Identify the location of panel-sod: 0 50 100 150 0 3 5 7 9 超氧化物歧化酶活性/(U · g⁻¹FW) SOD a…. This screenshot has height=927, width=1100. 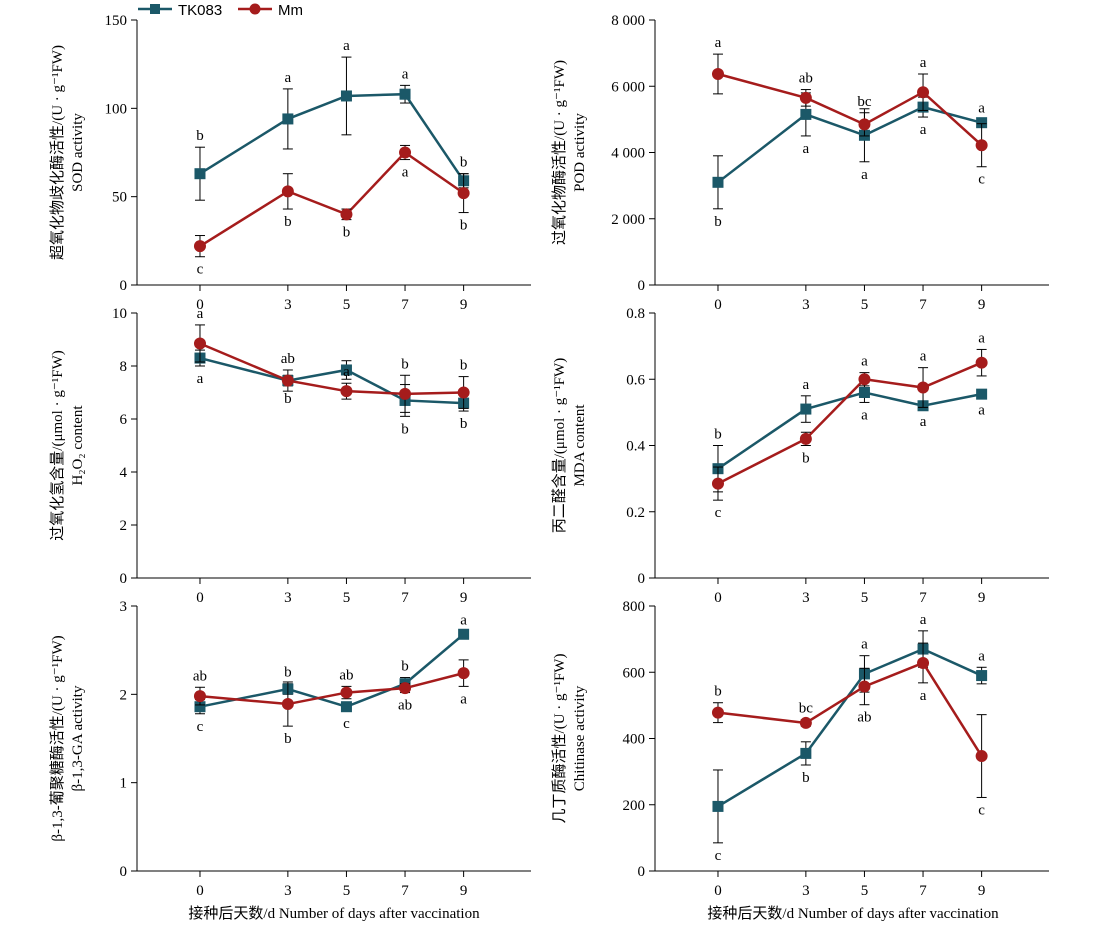
(290, 163).